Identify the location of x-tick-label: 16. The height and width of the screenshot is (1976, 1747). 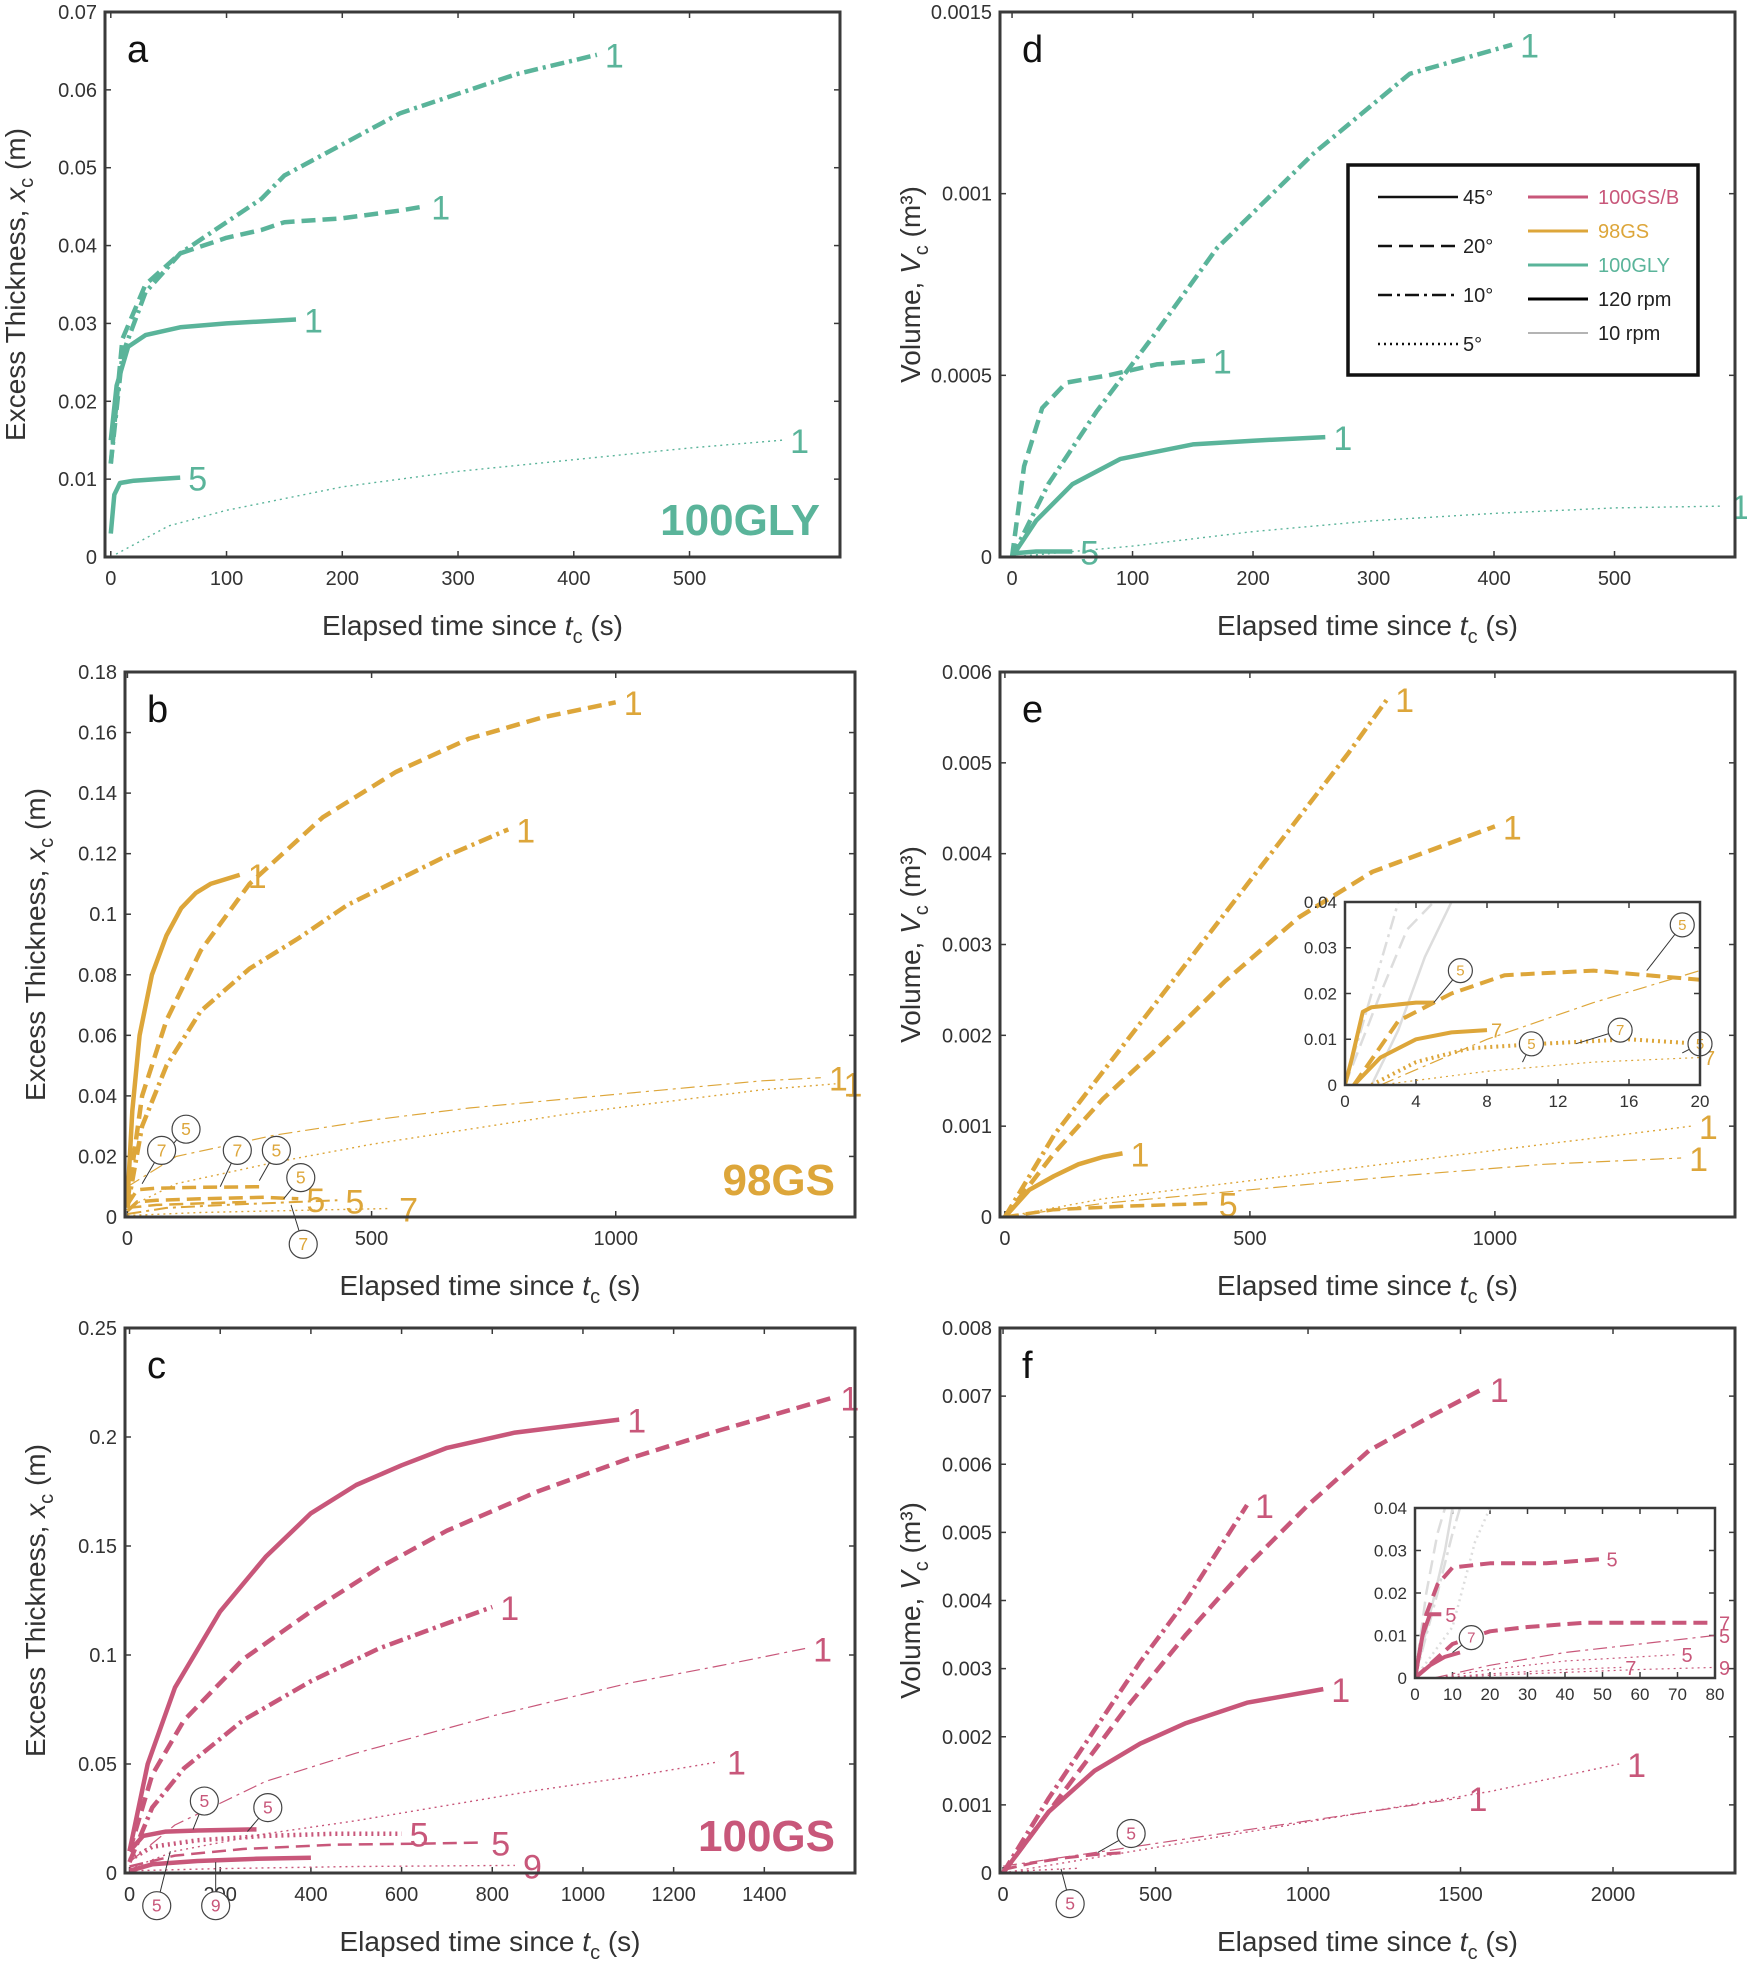
(1629, 1101).